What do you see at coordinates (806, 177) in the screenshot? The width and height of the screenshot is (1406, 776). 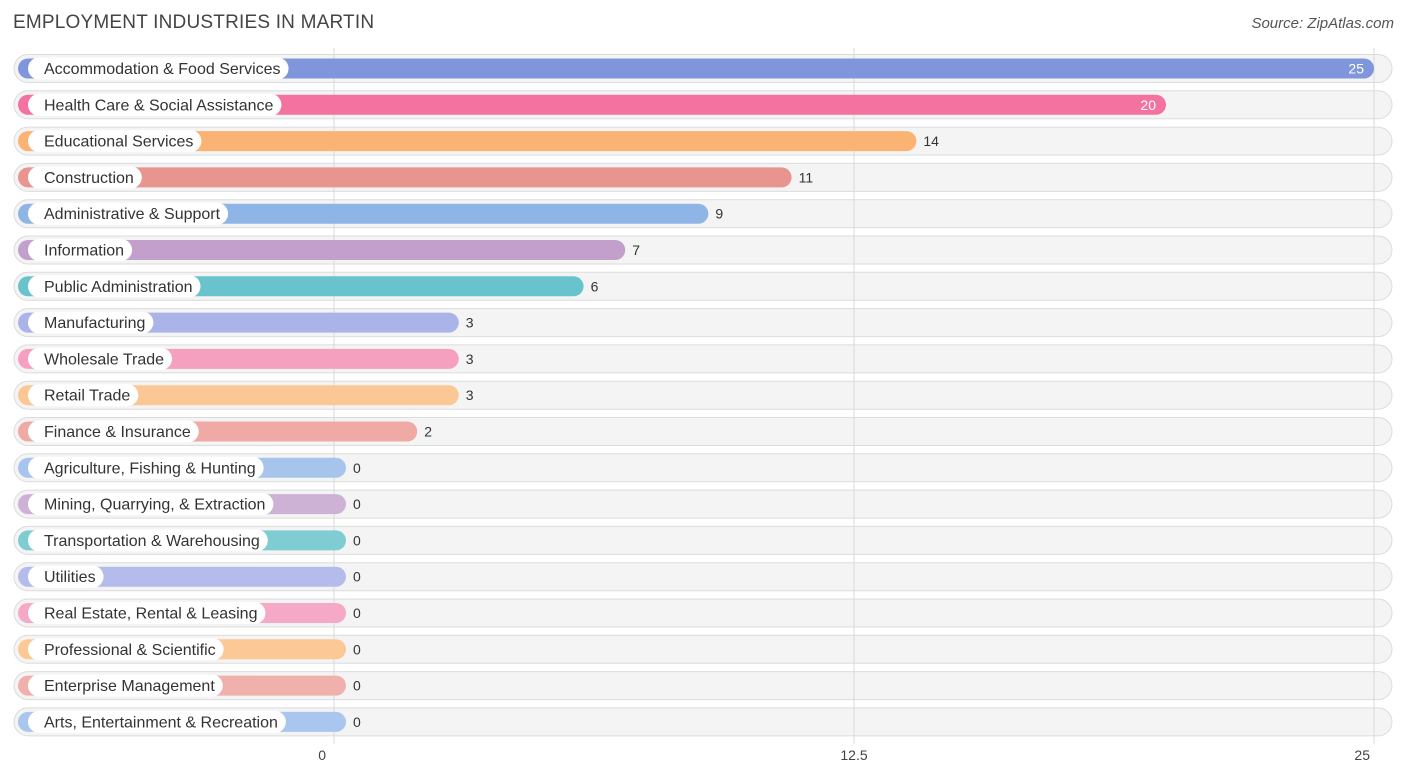 I see `value-label: 11` at bounding box center [806, 177].